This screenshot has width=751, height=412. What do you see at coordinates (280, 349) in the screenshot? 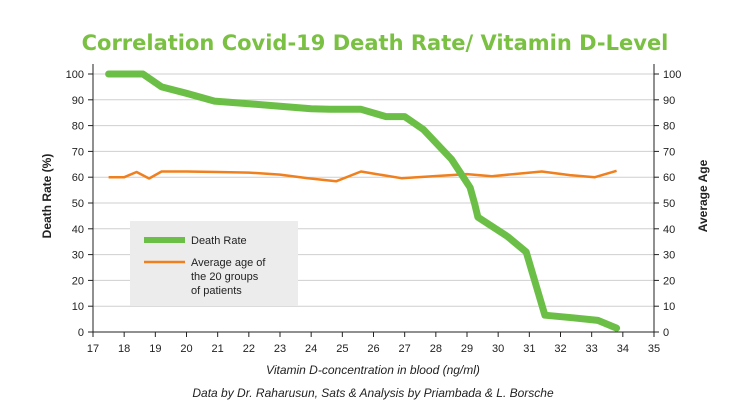
I see `x-tick-label: 23` at bounding box center [280, 349].